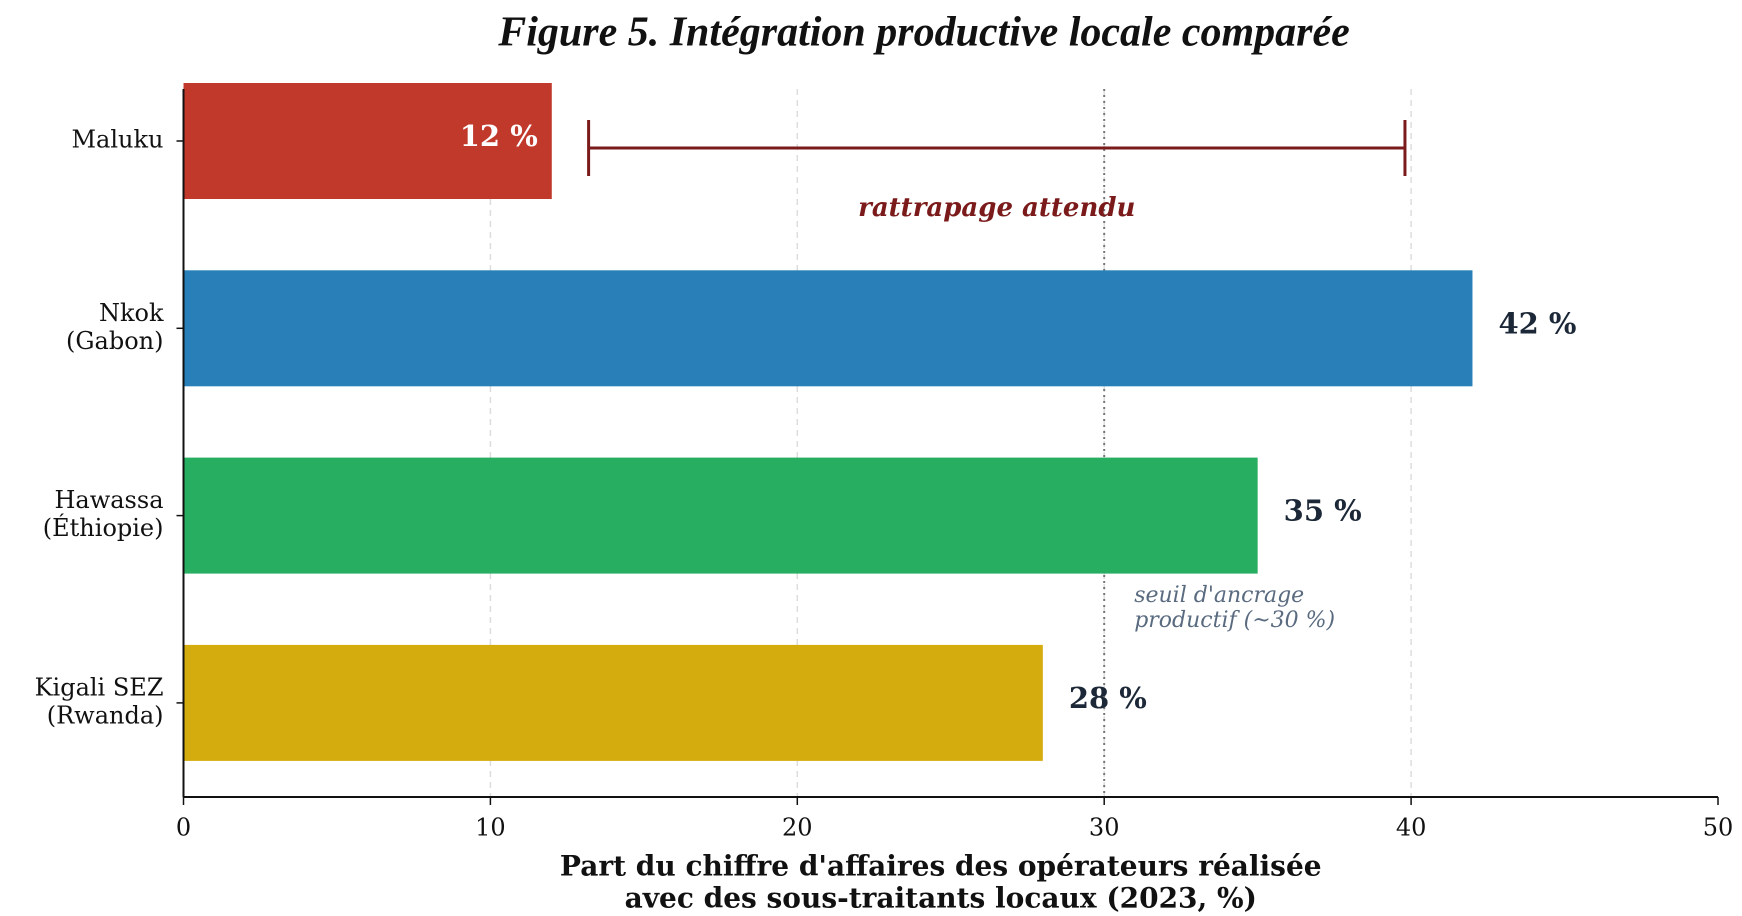 This screenshot has height=916, width=1742. I want to click on x-tick-label: 20, so click(797, 828).